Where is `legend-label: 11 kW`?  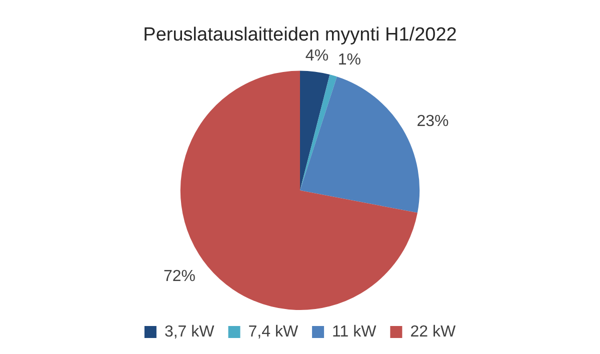 legend-label: 11 kW is located at coordinates (355, 331).